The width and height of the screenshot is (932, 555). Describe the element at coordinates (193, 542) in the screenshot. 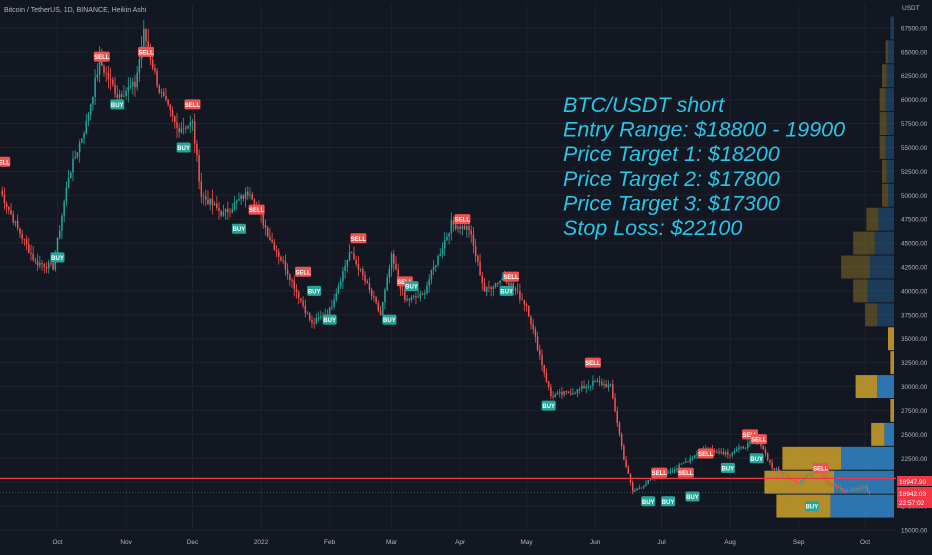

I see `x-tick-label: Dec` at that location.